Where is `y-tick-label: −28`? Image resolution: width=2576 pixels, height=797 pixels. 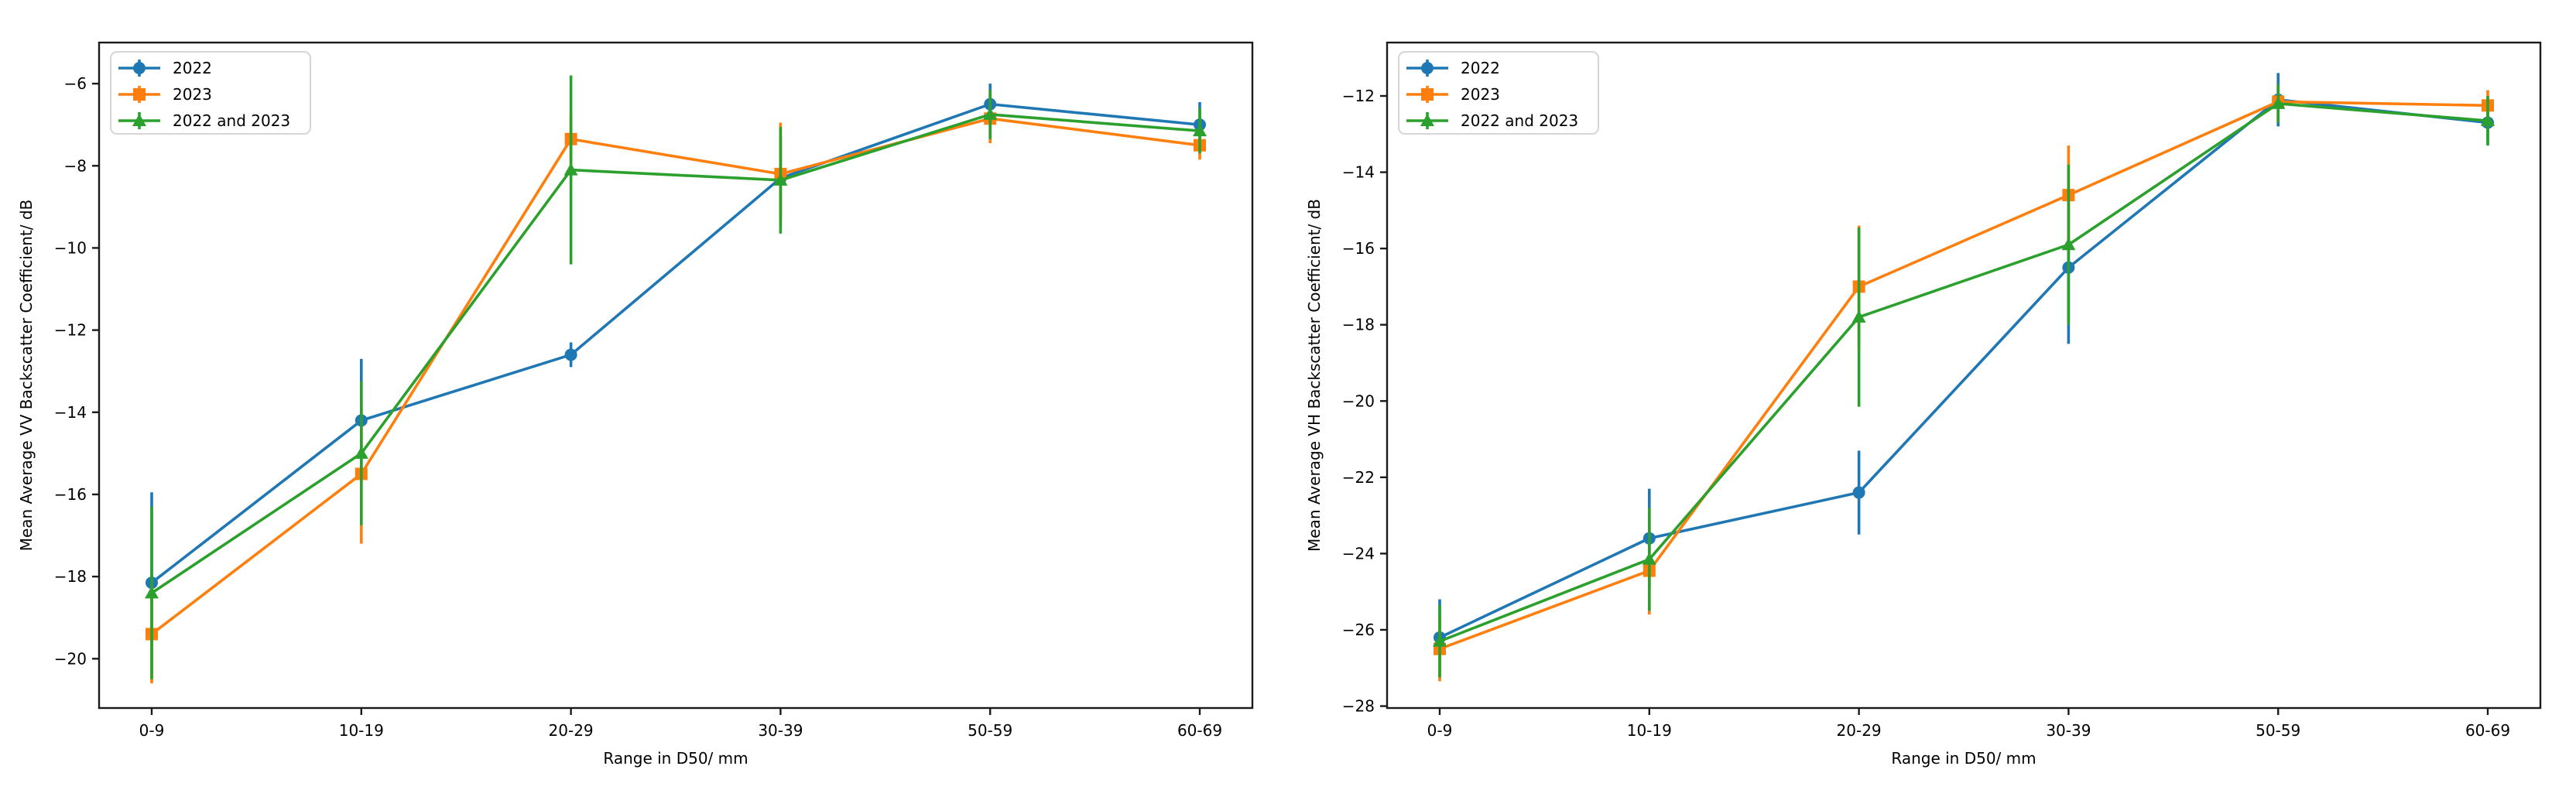
y-tick-label: −28 is located at coordinates (1358, 706).